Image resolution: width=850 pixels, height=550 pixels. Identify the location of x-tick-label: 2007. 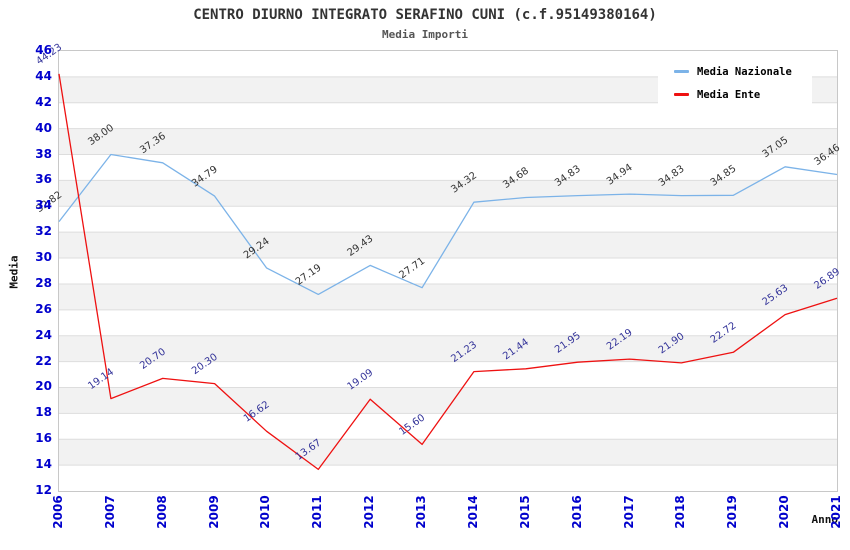
(109, 512).